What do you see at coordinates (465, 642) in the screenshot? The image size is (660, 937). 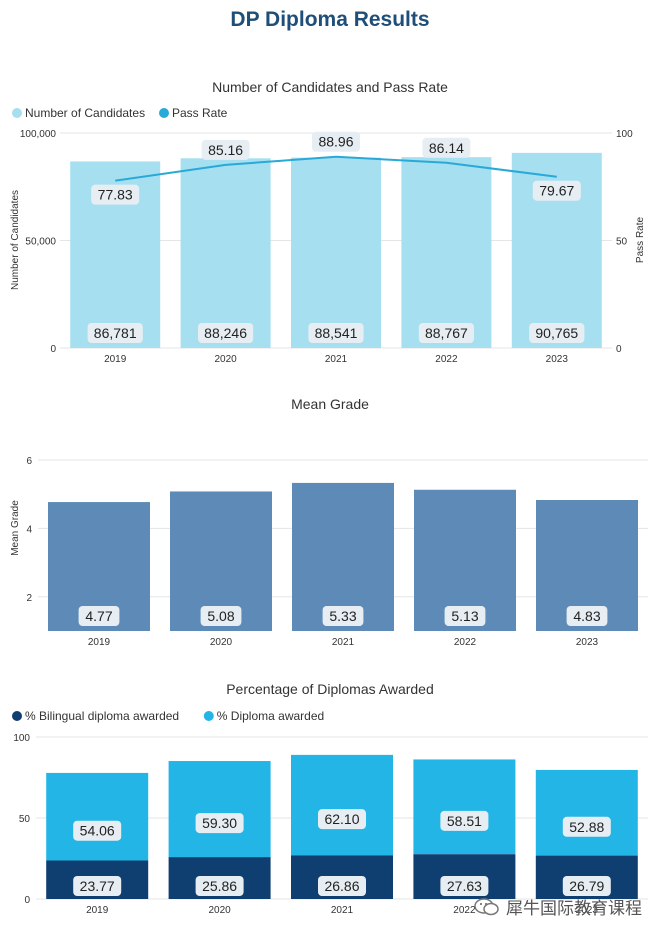 I see `chart2-xtick-2022: 2022` at bounding box center [465, 642].